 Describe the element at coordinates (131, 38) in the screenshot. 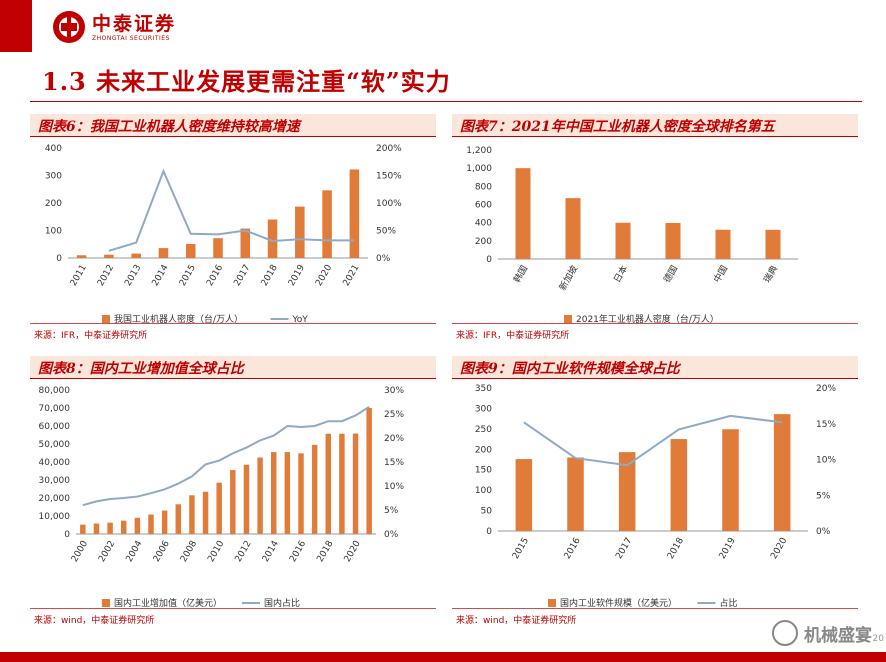

I see `logo-en-text: ZHONGTAI SECURITIES` at that location.